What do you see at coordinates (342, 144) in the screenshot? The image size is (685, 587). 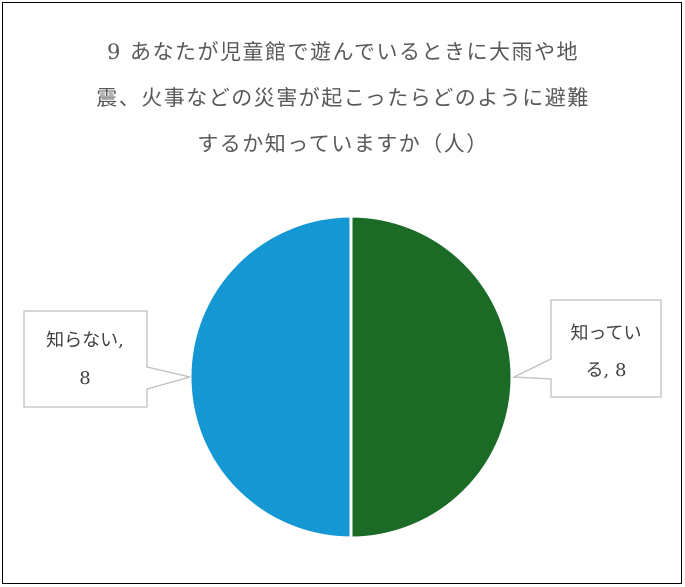 I see `chart-title-line-3: するか知っていますか（人）` at bounding box center [342, 144].